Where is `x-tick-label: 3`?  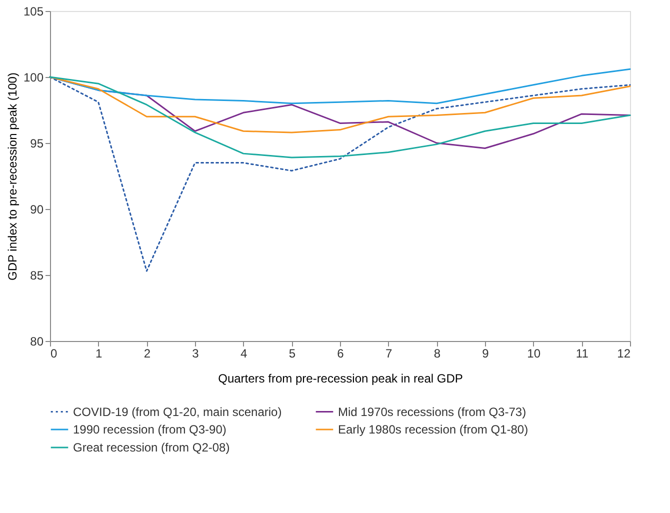
x-tick-label: 3 is located at coordinates (196, 353).